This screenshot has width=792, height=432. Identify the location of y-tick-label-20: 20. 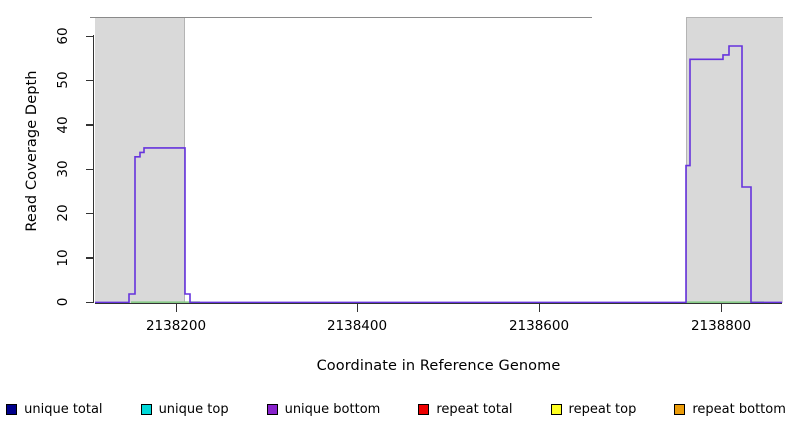
(63, 213).